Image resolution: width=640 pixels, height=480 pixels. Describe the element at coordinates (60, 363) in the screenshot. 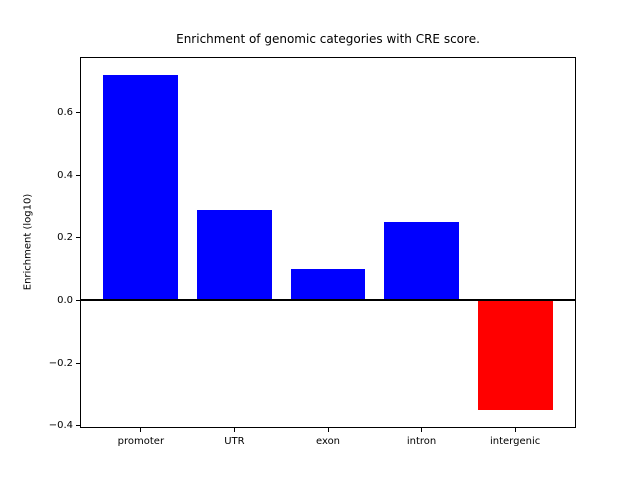

I see `y-tick-label: −0.2` at that location.